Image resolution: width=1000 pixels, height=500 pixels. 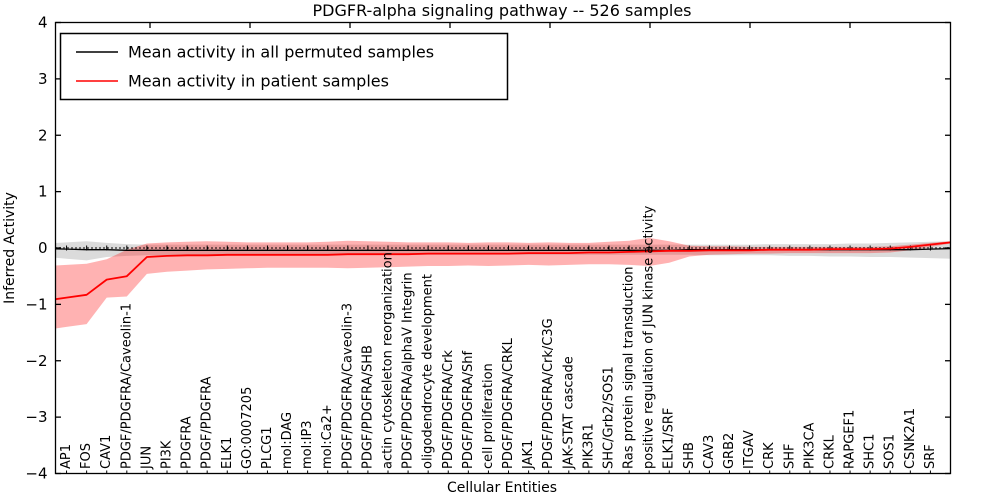 I want to click on x-tick-label: mol:DAG, so click(x=287, y=440).